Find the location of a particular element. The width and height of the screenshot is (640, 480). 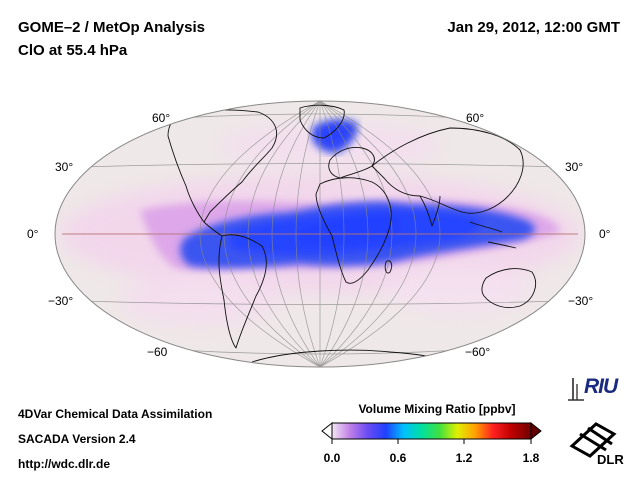

colorbar-gradient is located at coordinates (431, 431).